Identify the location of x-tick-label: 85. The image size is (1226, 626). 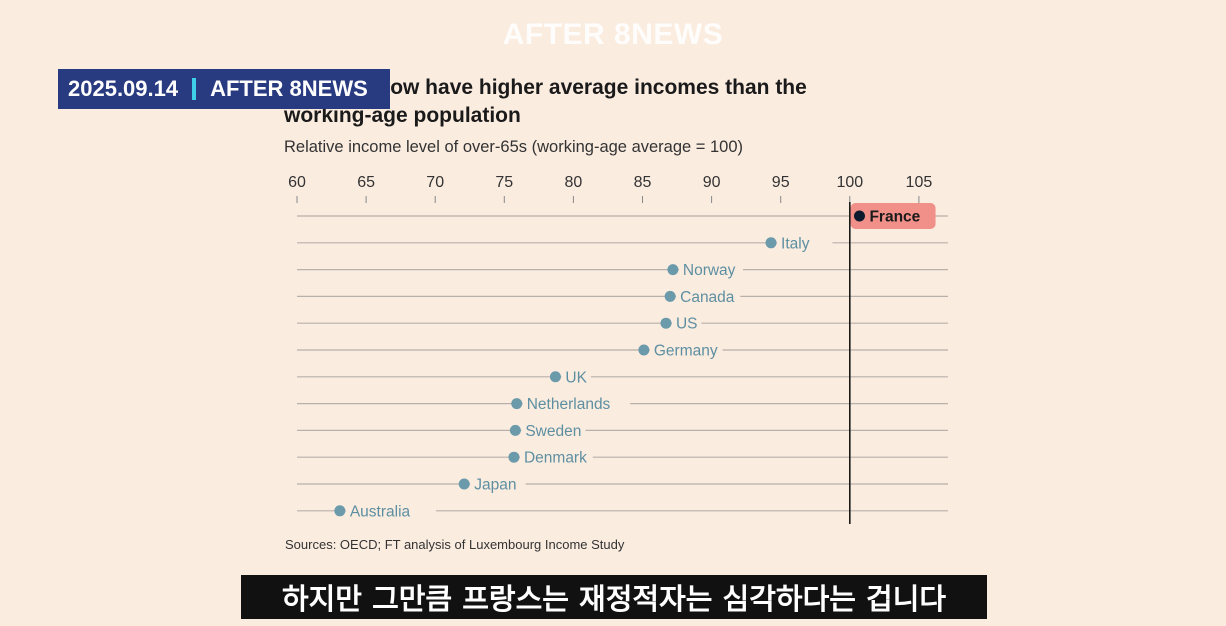
(643, 182).